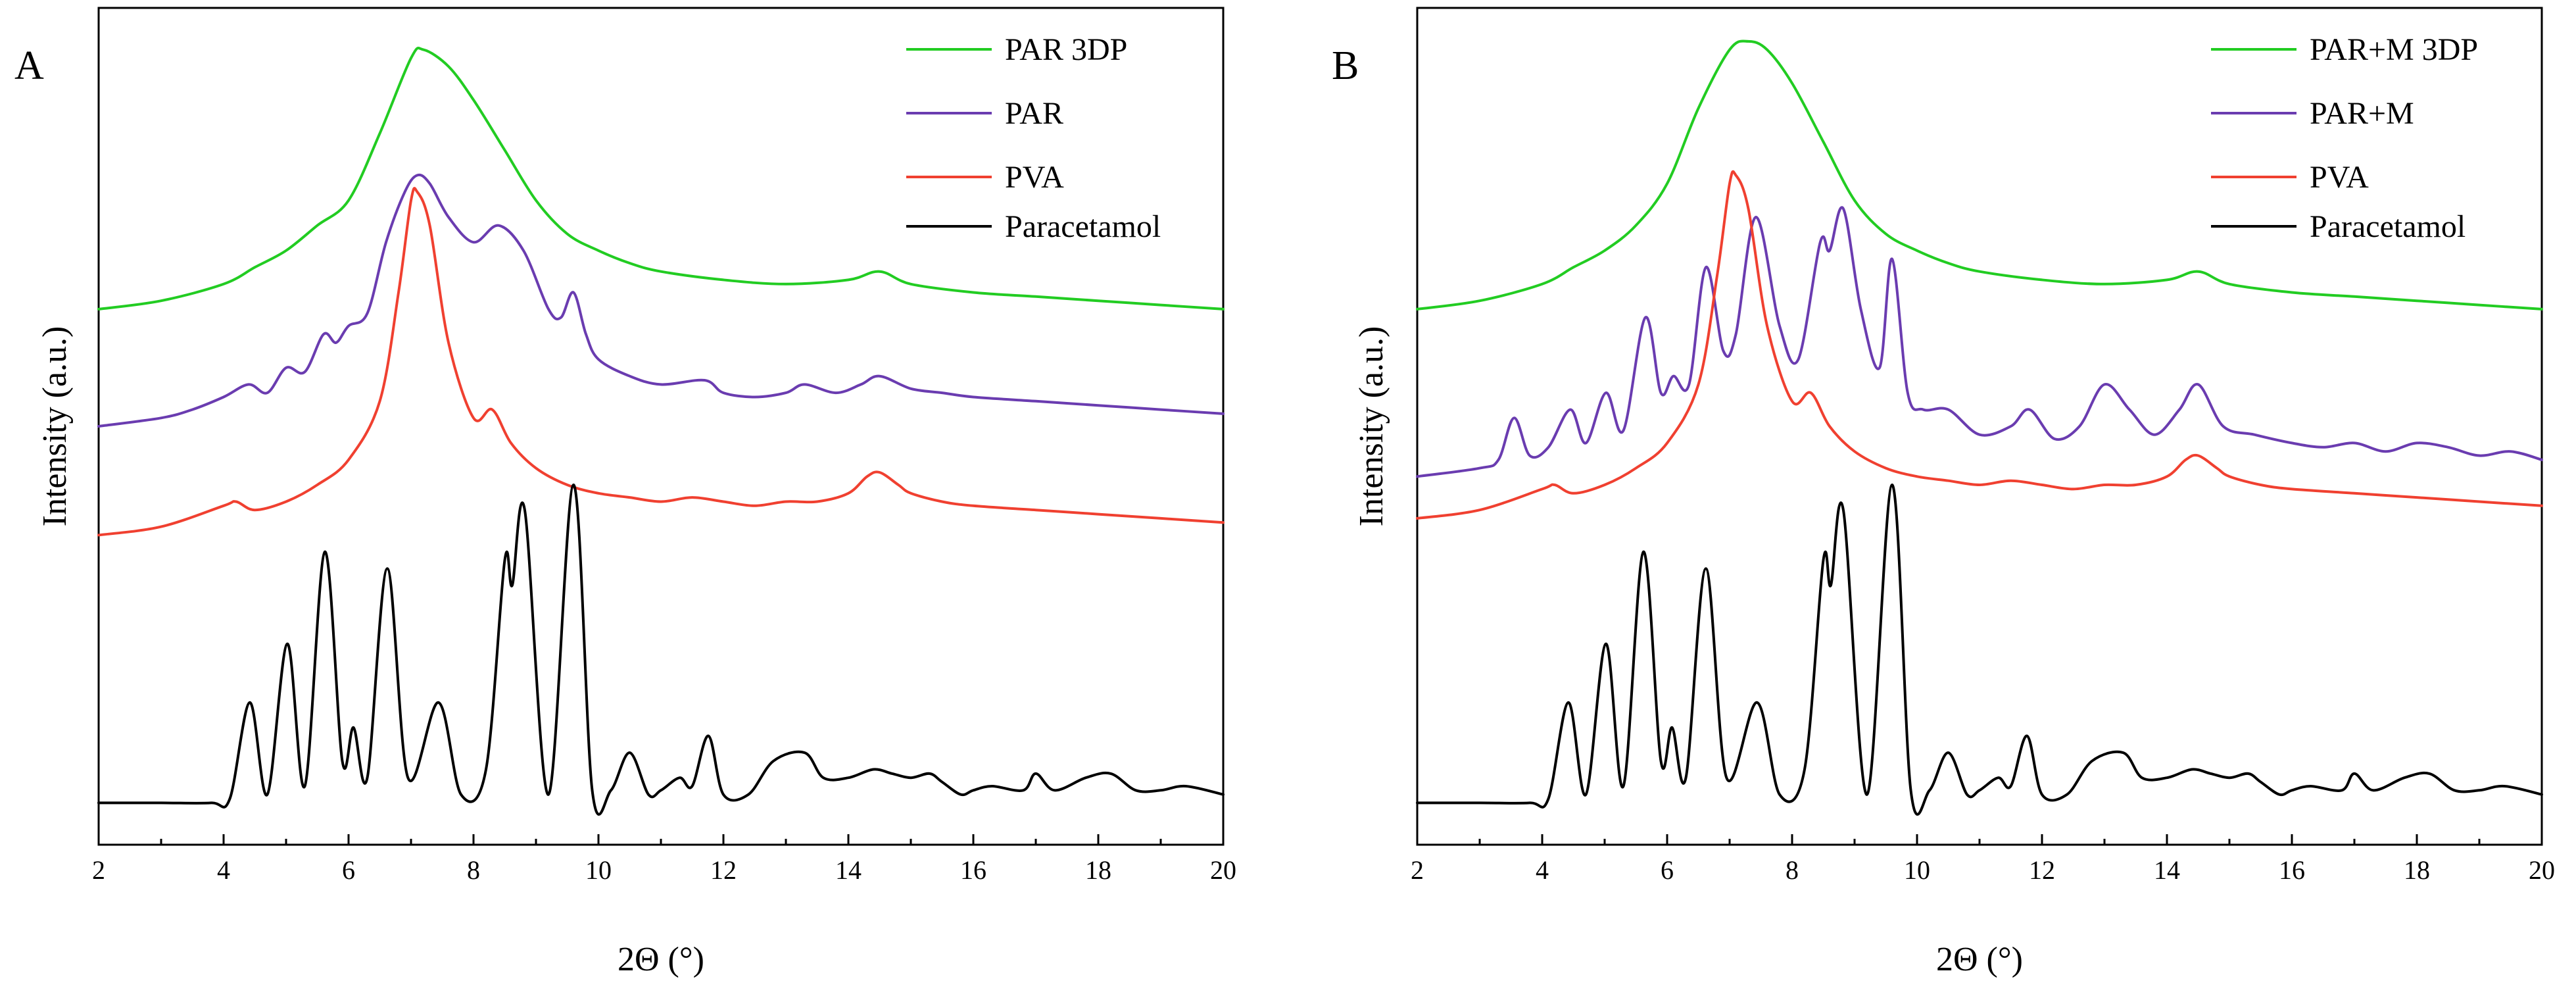 This screenshot has height=998, width=2576. I want to click on legend-entry-paracetamol-a: Paracetamol, so click(1033, 227).